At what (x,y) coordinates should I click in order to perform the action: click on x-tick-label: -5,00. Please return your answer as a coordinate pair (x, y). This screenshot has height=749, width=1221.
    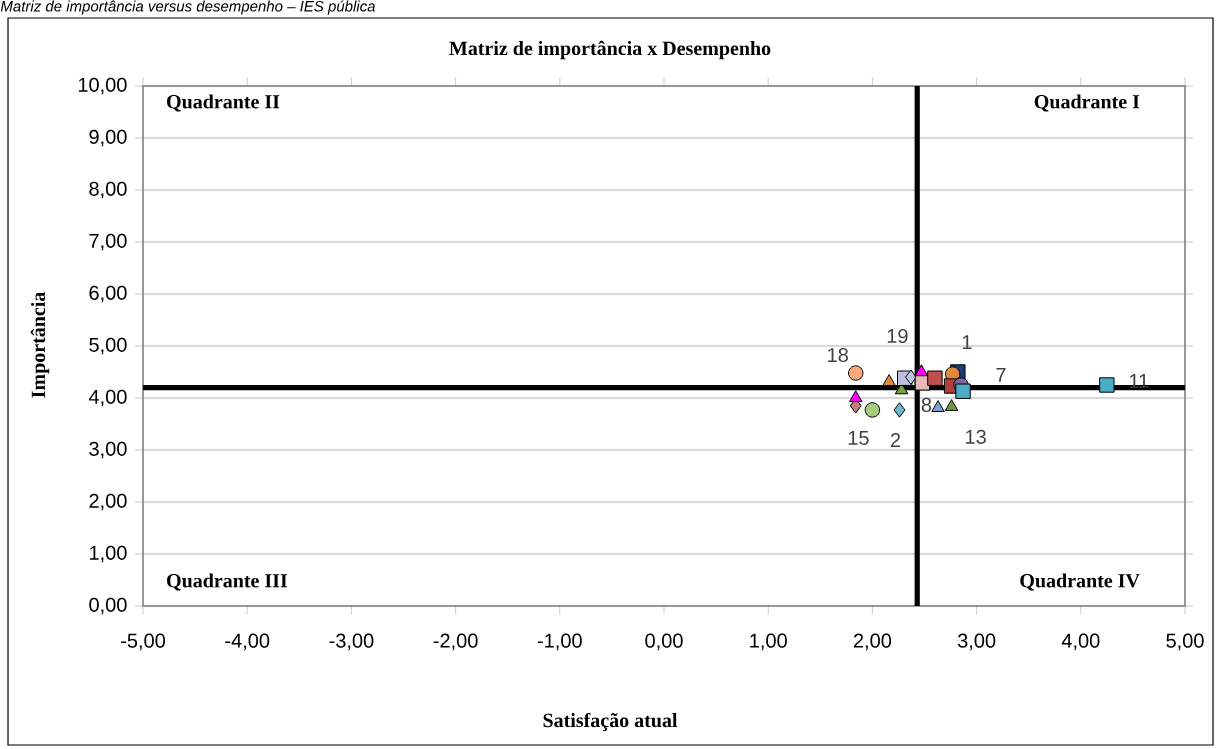
    Looking at the image, I should click on (143, 642).